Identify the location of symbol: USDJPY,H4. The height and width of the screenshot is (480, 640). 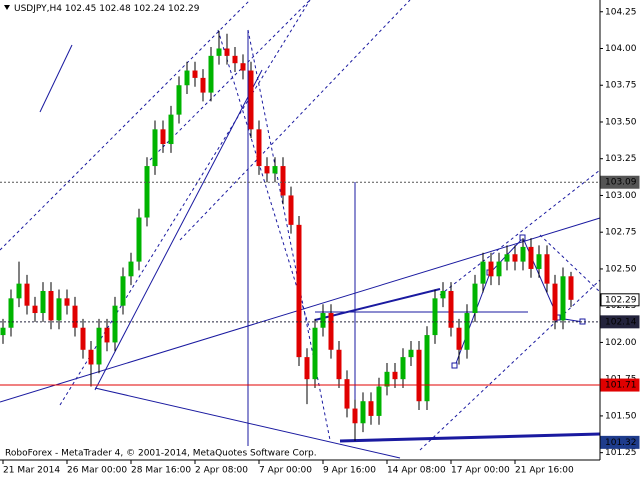
(38, 9).